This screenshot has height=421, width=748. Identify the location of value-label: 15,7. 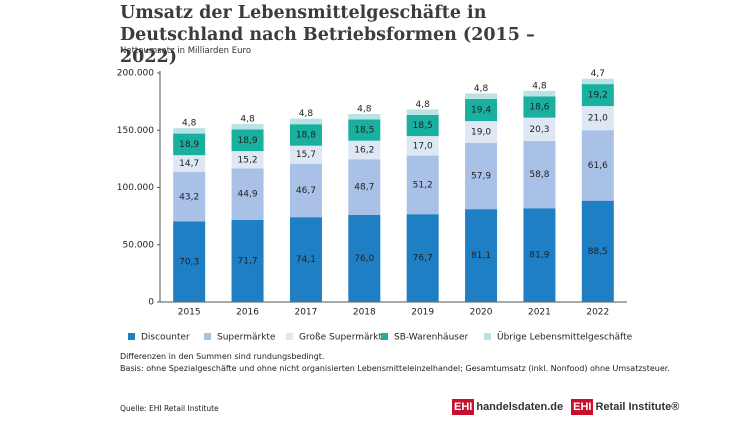
(306, 155).